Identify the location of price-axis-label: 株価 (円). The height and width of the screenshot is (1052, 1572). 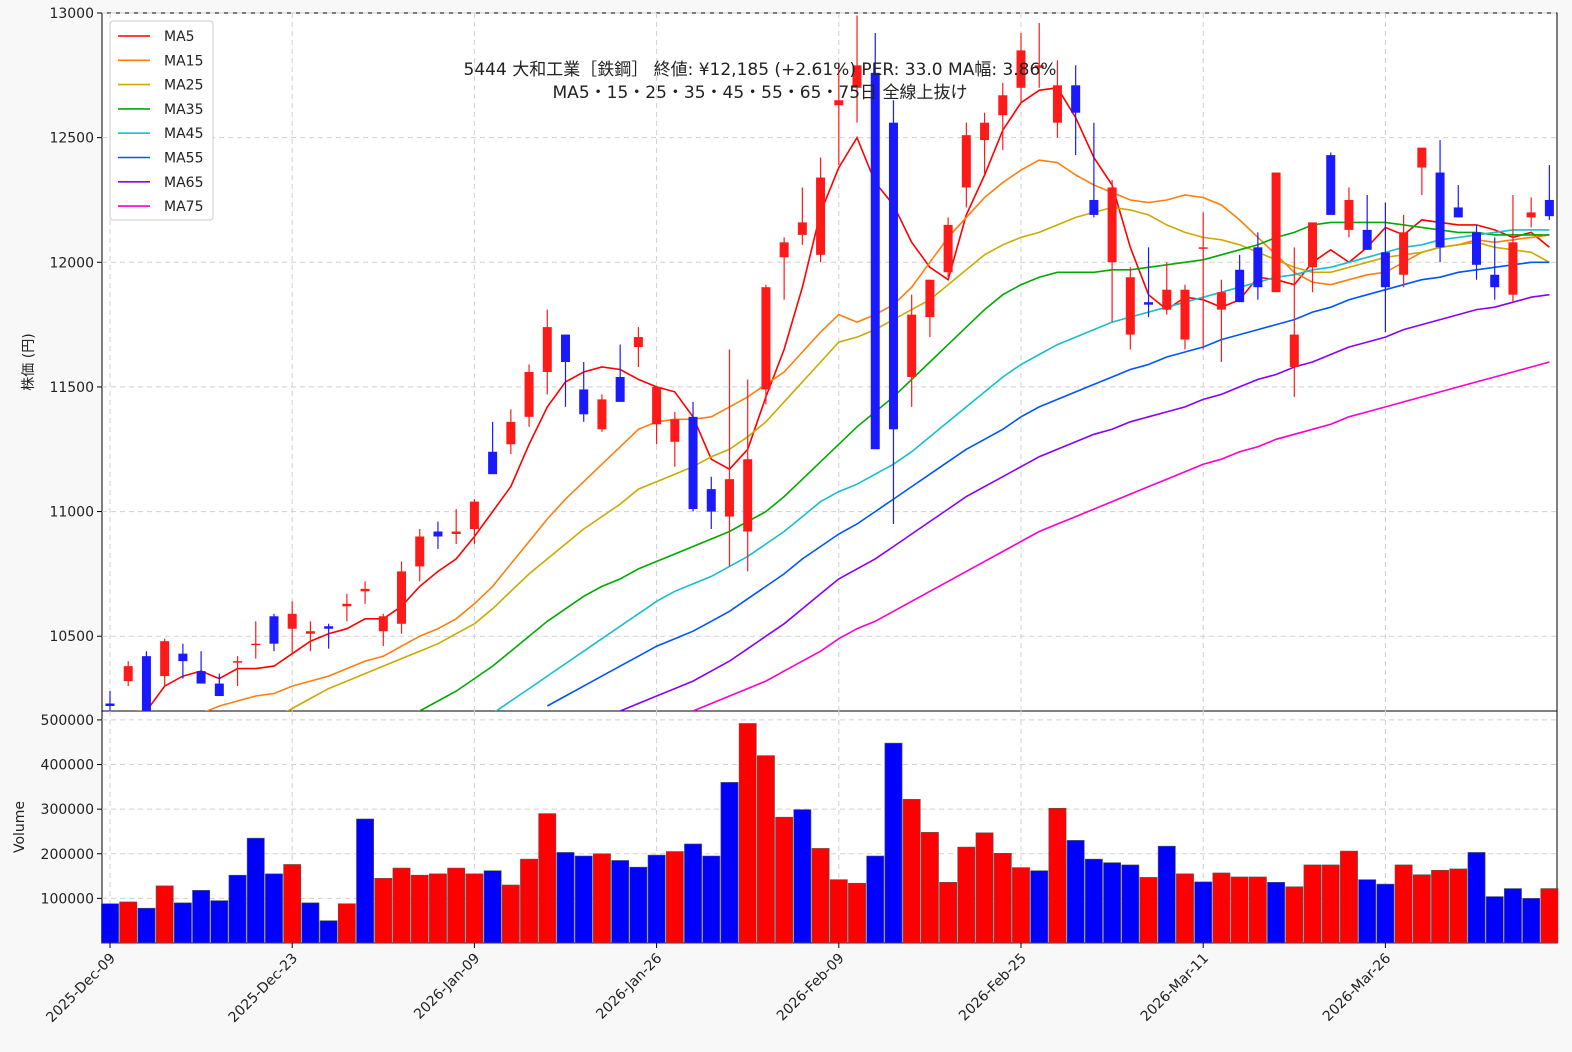
(29, 361).